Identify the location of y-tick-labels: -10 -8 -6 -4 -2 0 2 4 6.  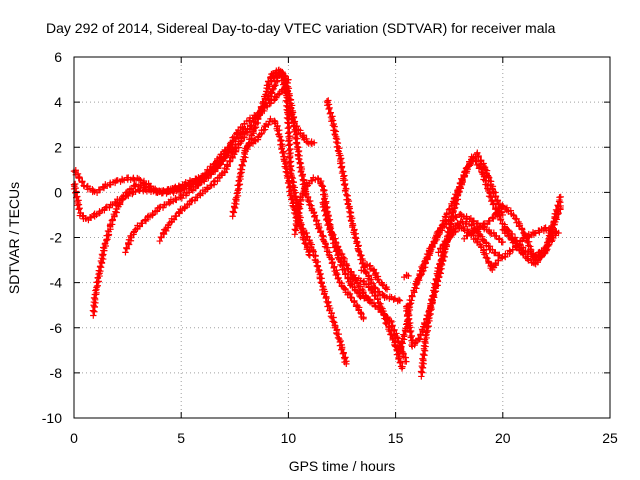
(52, 237).